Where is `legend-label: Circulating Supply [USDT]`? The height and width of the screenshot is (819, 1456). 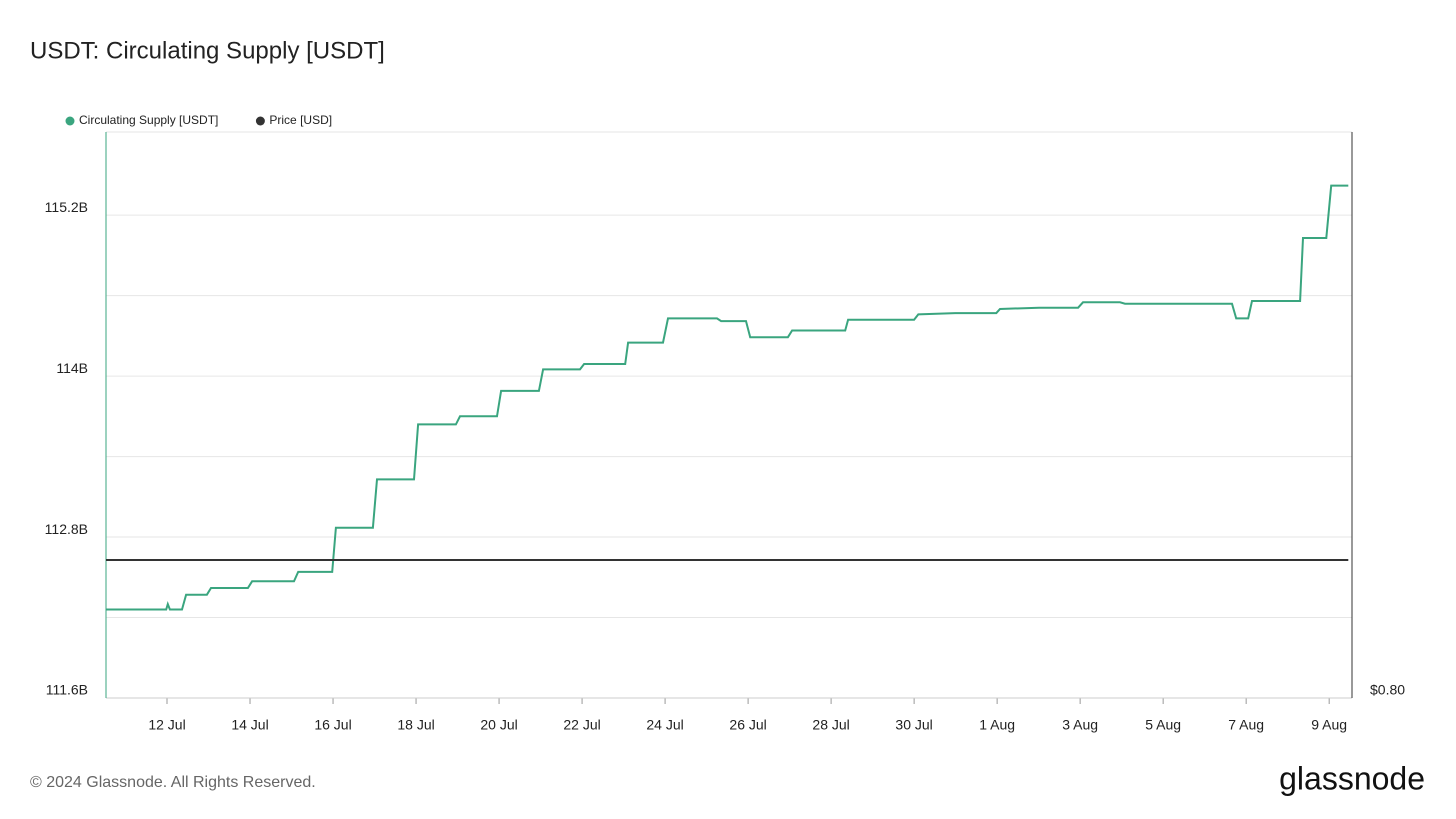 legend-label: Circulating Supply [USDT] is located at coordinates (148, 120).